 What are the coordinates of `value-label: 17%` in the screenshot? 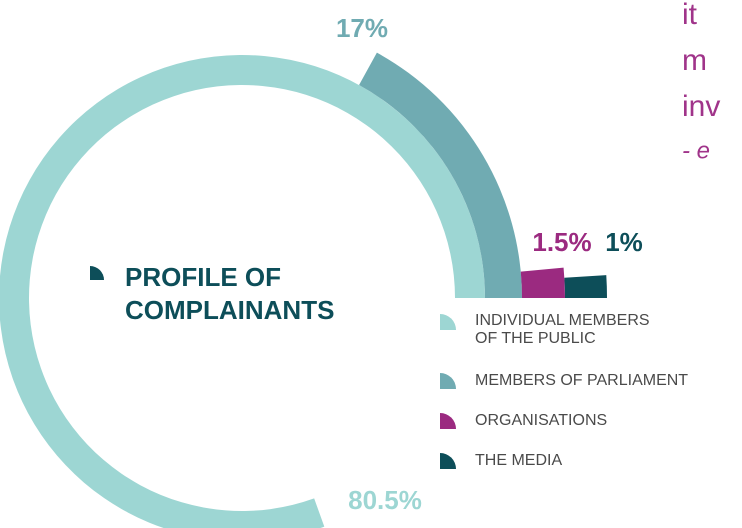 It's located at (362, 28).